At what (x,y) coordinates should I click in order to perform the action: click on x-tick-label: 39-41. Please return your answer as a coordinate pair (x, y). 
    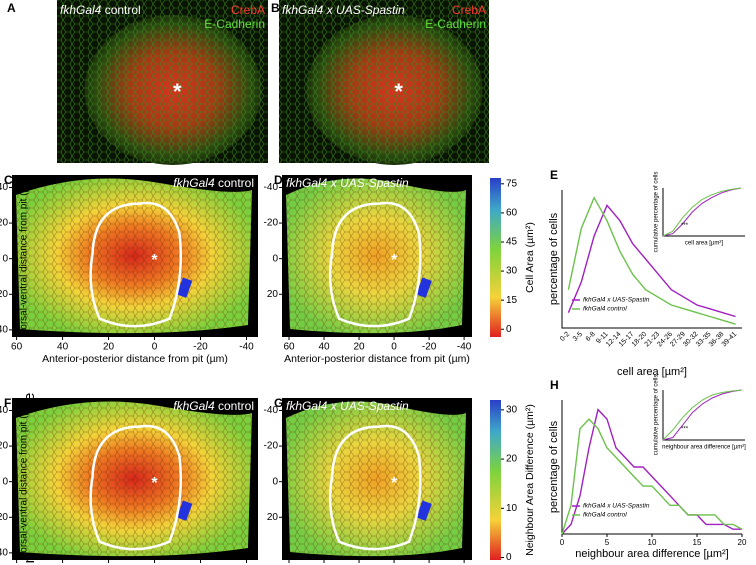
    Looking at the image, I should click on (730, 340).